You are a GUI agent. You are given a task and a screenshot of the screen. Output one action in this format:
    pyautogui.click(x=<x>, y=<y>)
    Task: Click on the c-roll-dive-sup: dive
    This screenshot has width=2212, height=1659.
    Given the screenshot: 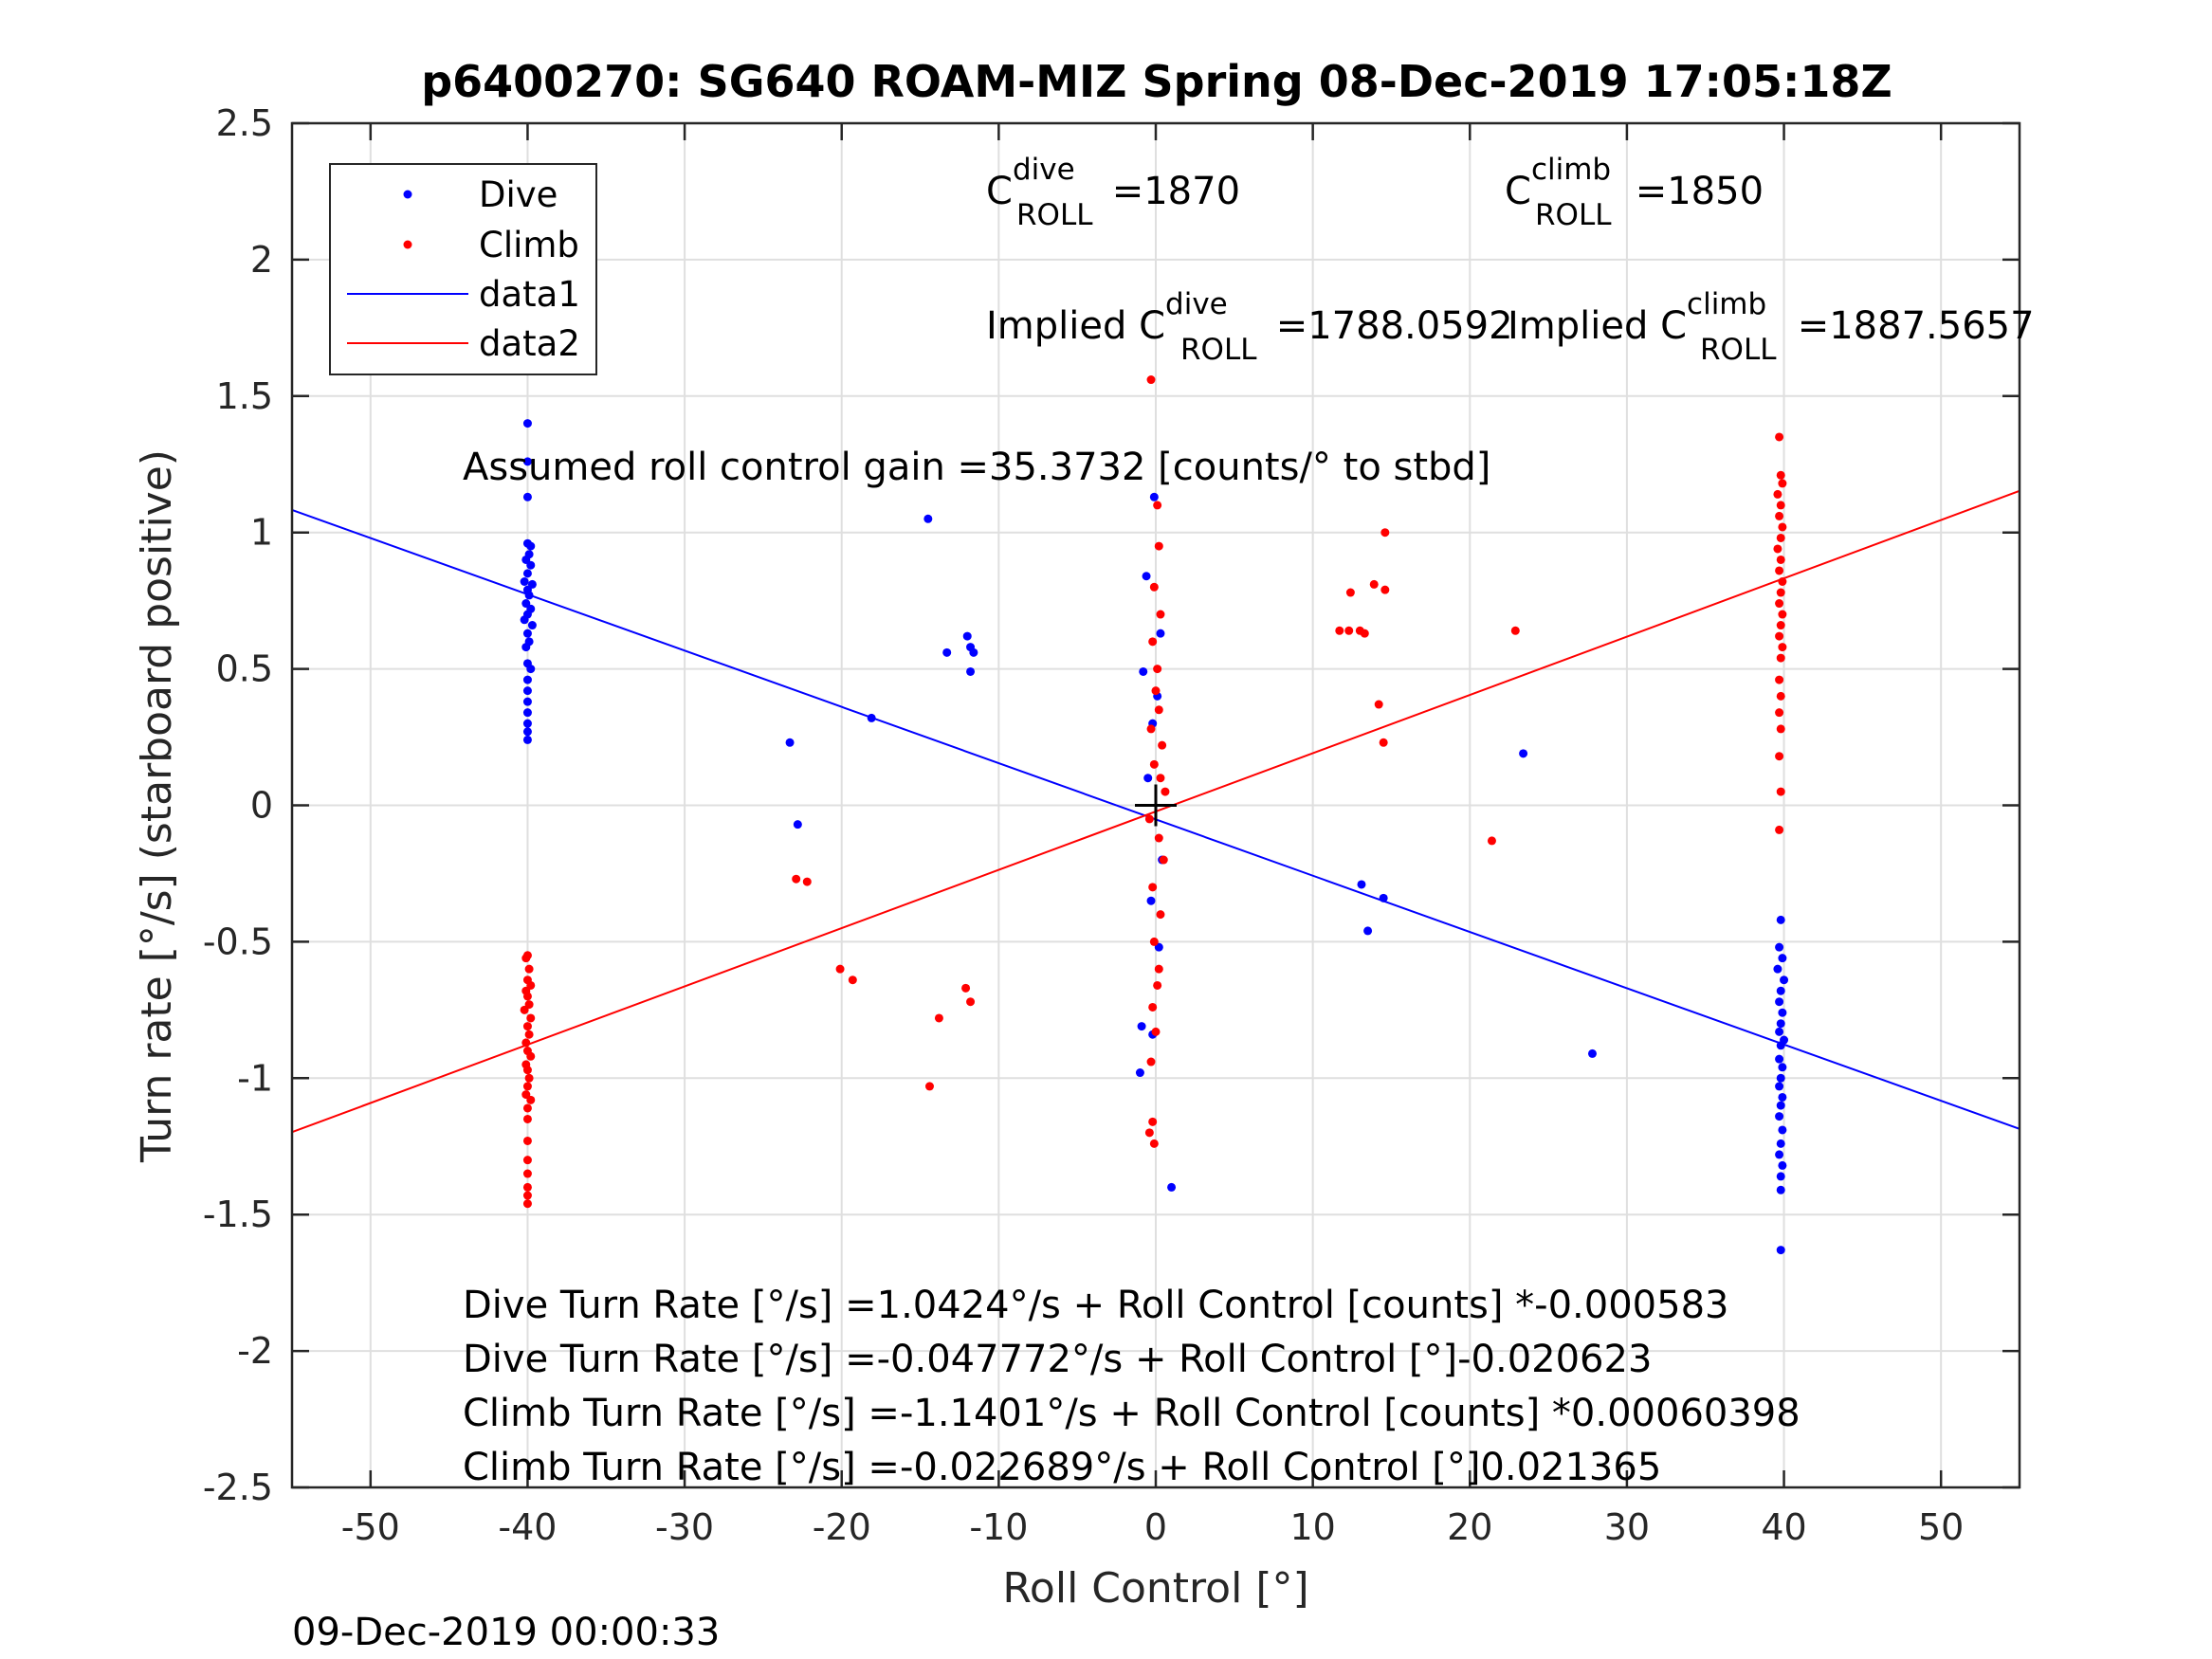 What is the action you would take?
    pyautogui.click(x=1044, y=170)
    